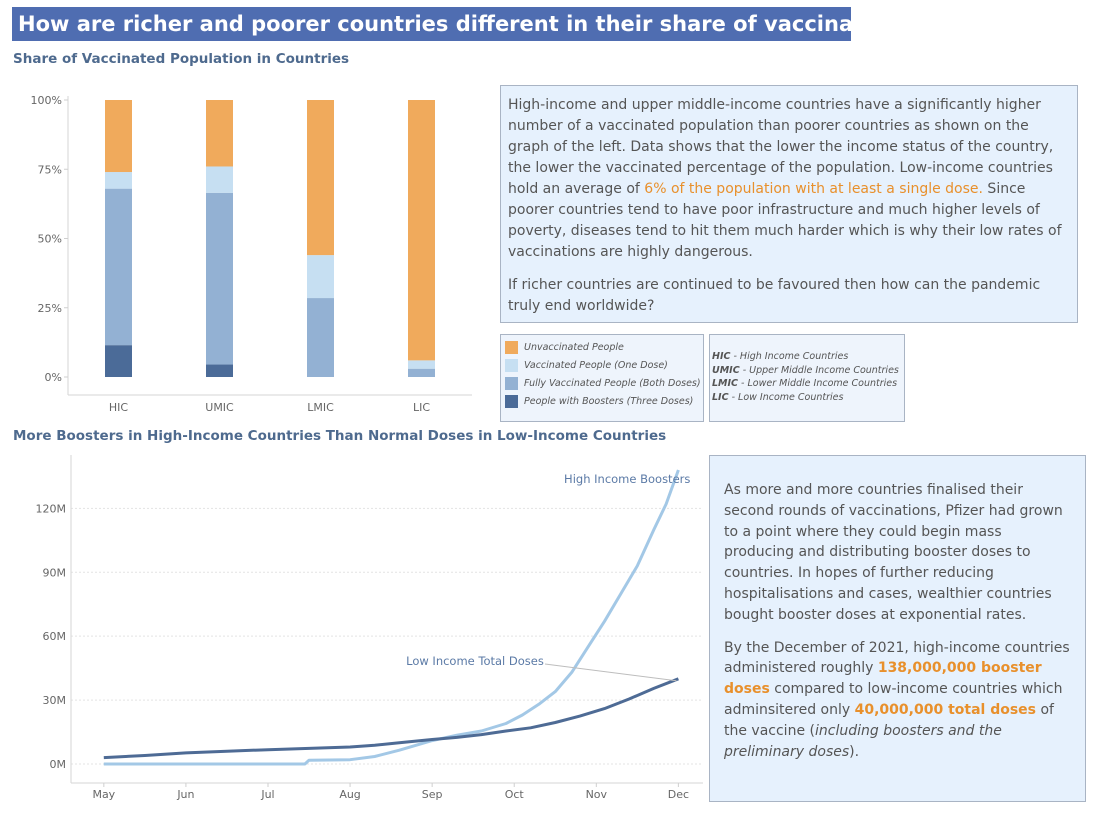 This screenshot has height=814, width=1099. I want to click on x-tick-label: Nov, so click(597, 794).